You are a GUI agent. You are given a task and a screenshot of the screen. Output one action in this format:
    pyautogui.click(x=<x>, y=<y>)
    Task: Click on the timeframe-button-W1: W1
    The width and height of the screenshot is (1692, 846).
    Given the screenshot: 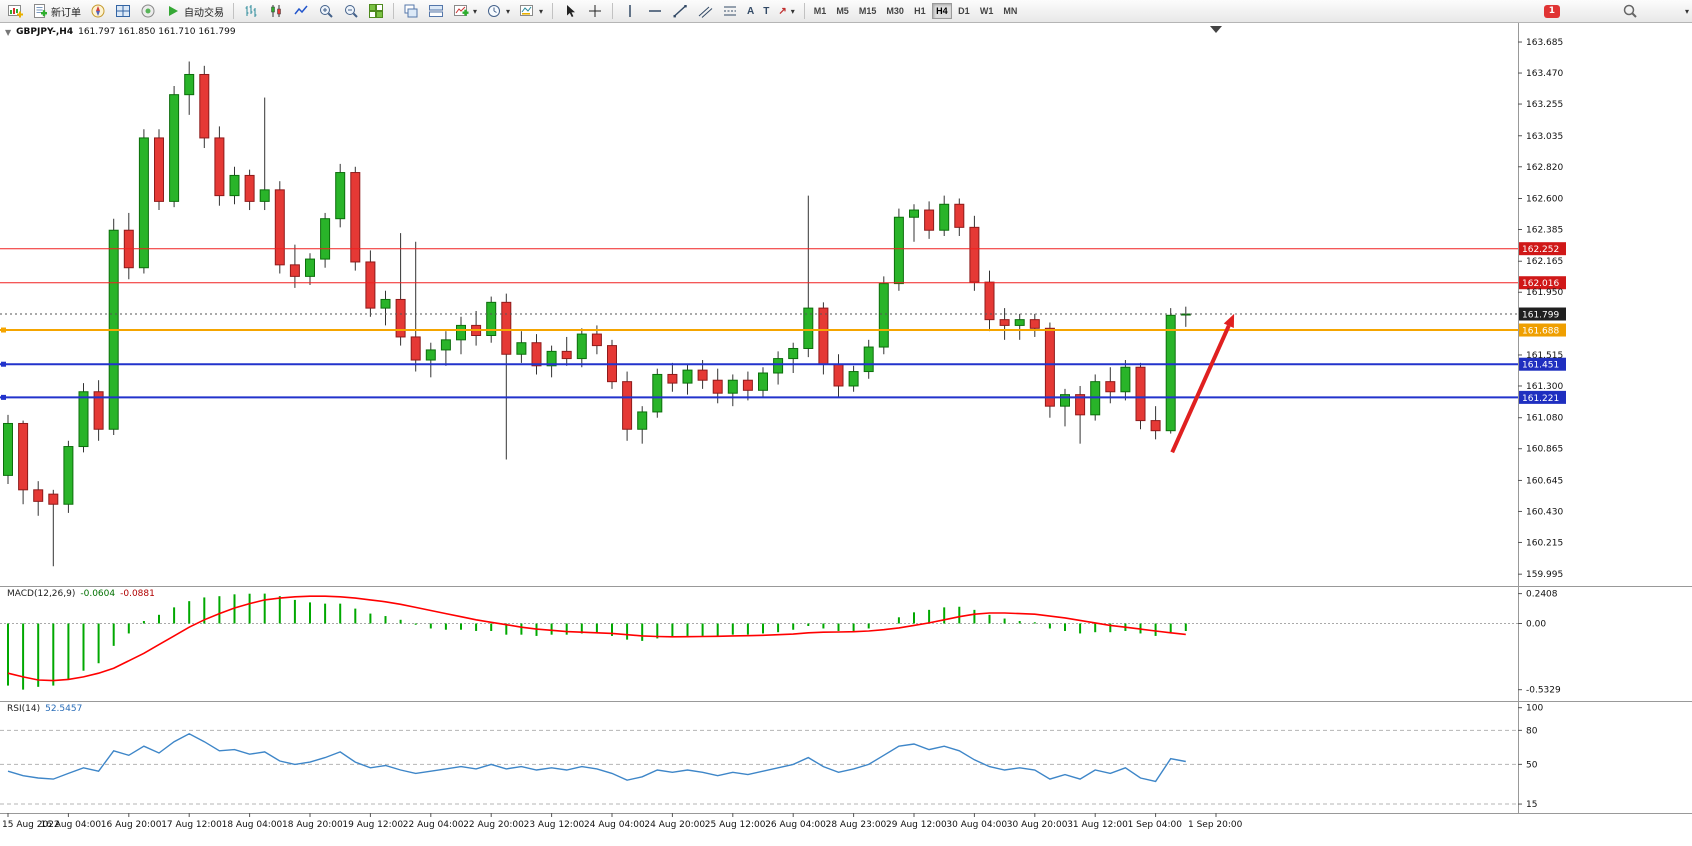 What is the action you would take?
    pyautogui.click(x=987, y=11)
    